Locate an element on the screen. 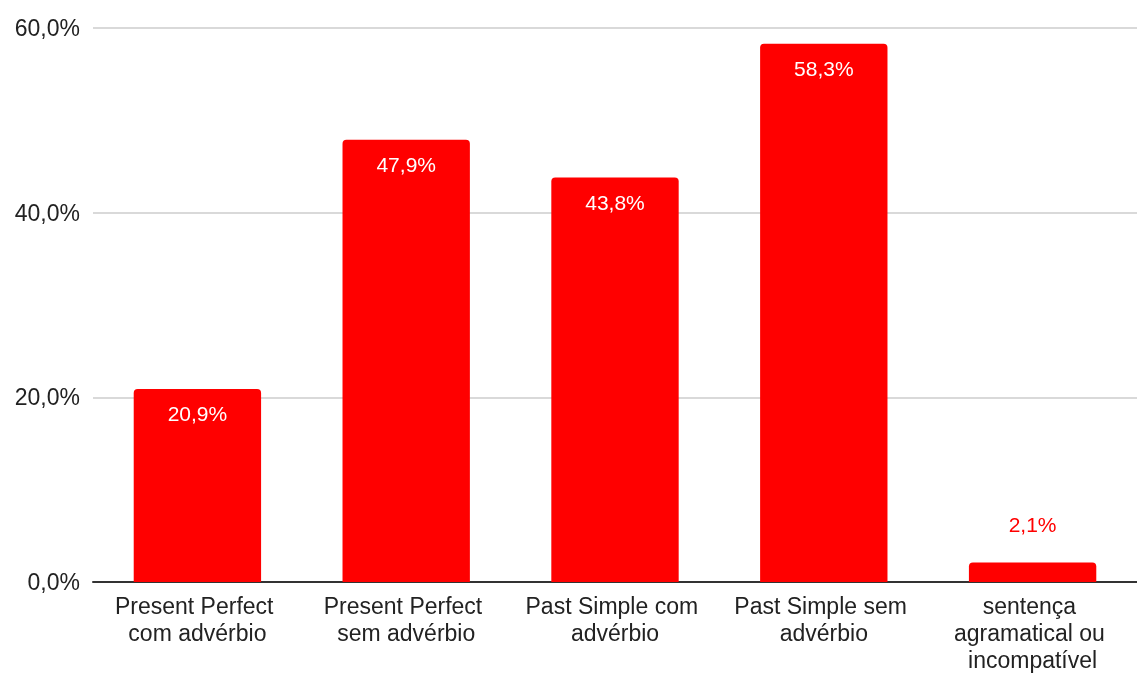 The height and width of the screenshot is (682, 1137). y-tick-label: 40,0% is located at coordinates (47, 212).